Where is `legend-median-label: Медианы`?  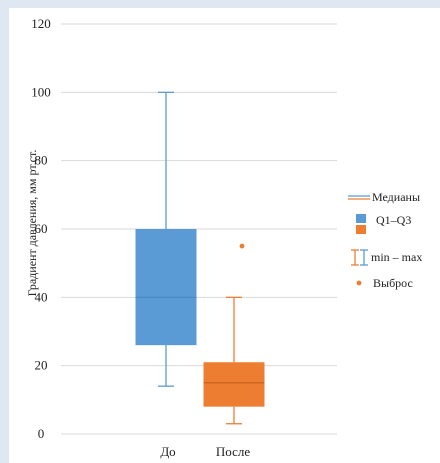
legend-median-label: Медианы is located at coordinates (396, 197).